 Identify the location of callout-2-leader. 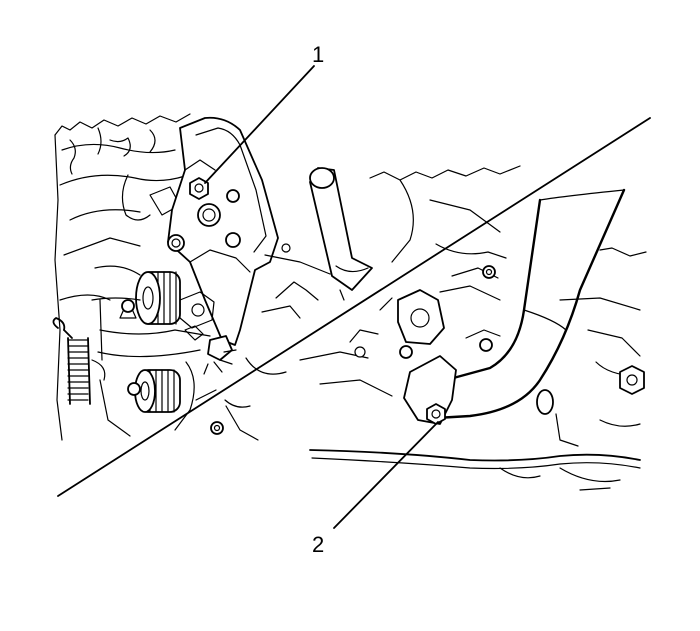
(386, 475).